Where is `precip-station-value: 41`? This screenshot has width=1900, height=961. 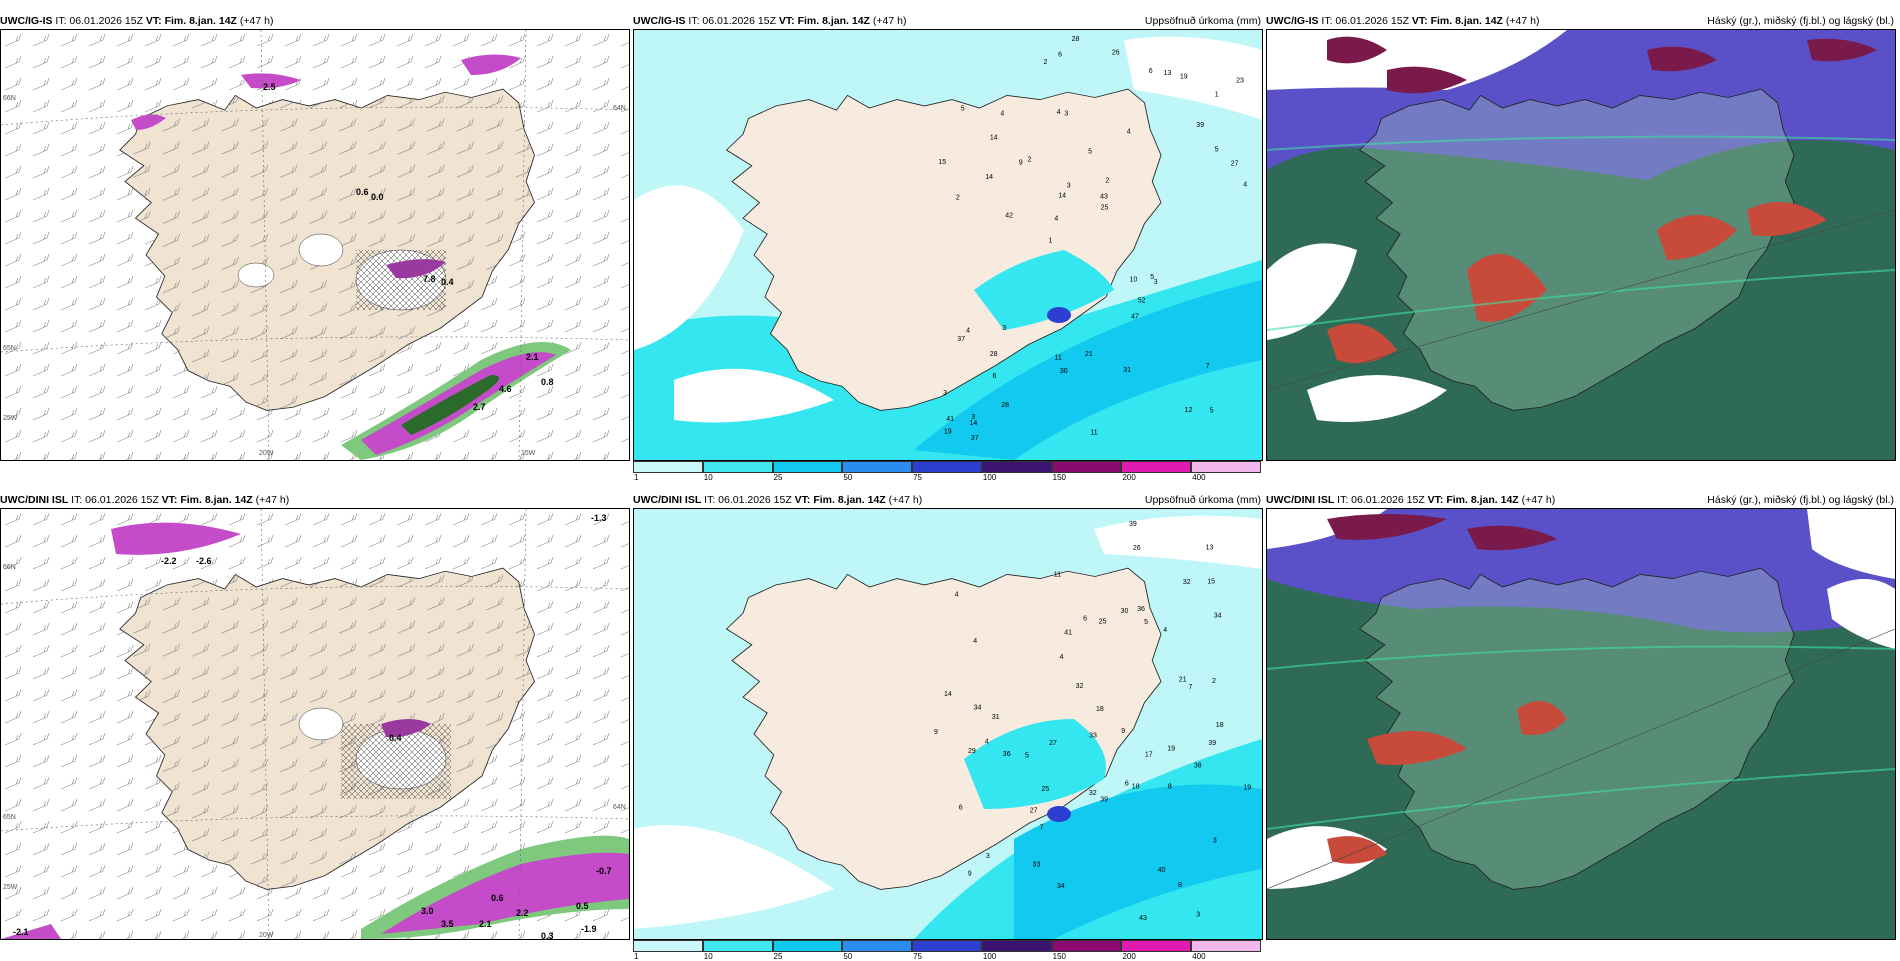
precip-station-value: 41 is located at coordinates (950, 419).